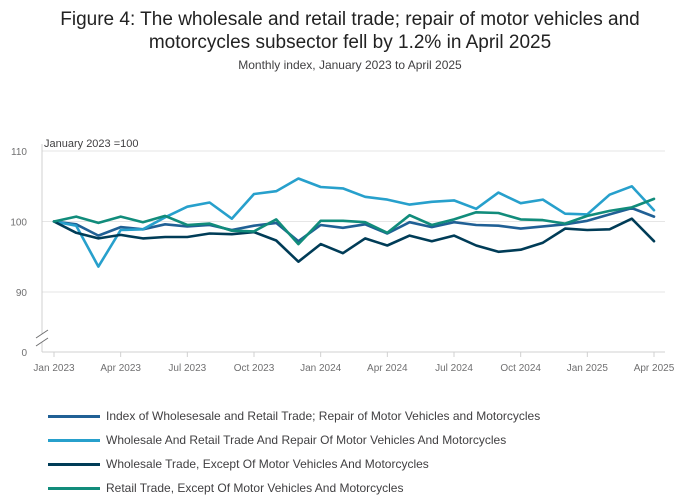 This screenshot has width=700, height=502. What do you see at coordinates (19, 152) in the screenshot?
I see `y-tick-label: 110` at bounding box center [19, 152].